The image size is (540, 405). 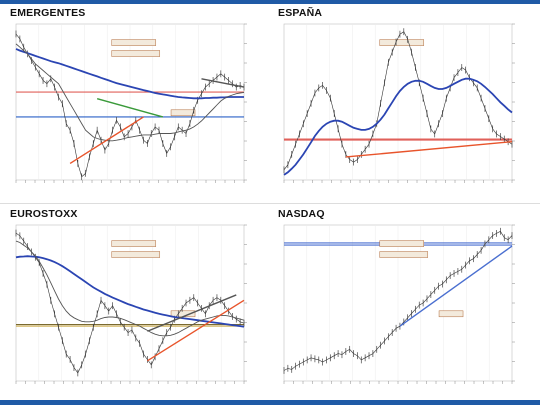 I want to click on bottom-accent-bar, so click(x=270, y=402).